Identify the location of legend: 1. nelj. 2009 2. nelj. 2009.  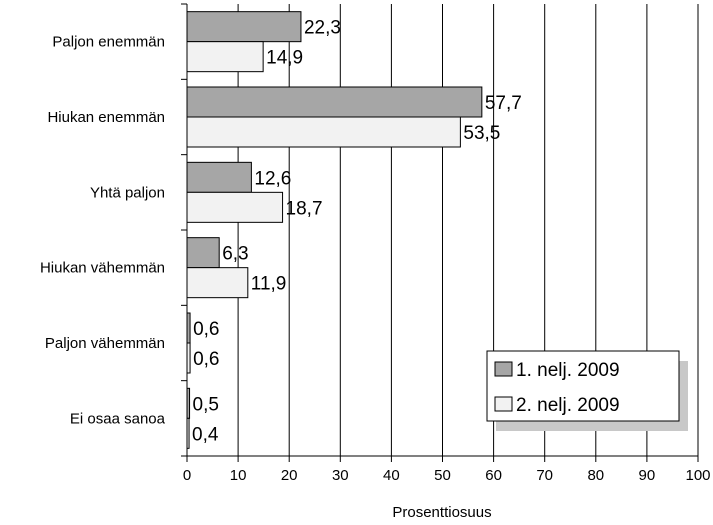
(587, 390).